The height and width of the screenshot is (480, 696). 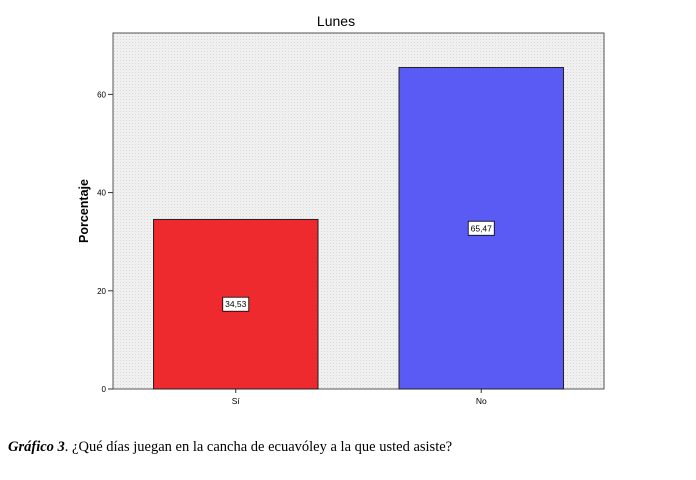 I want to click on y-tick-label: 60, so click(x=101, y=94).